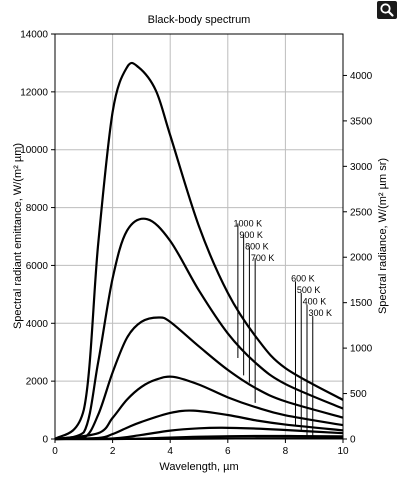 This screenshot has width=400, height=488. I want to click on y-tick-label: 14000, so click(34, 35).